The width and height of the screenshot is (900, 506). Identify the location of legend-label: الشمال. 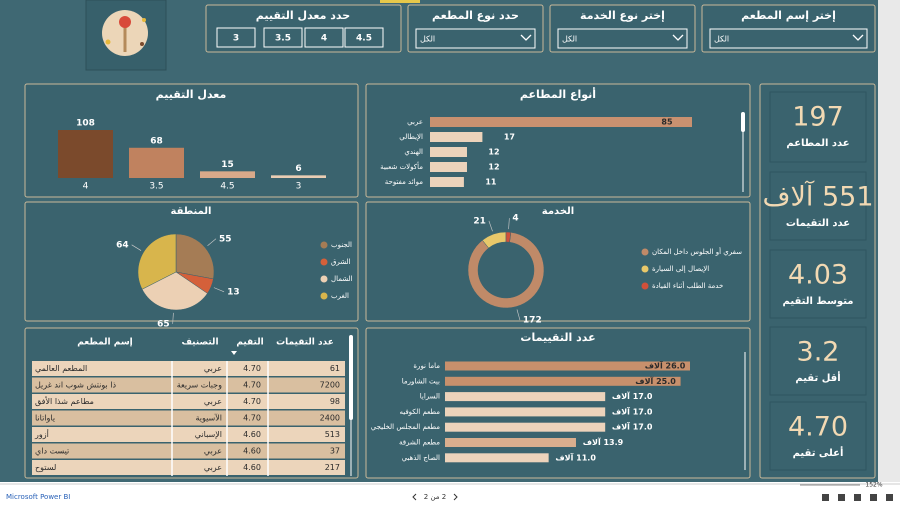
(342, 279).